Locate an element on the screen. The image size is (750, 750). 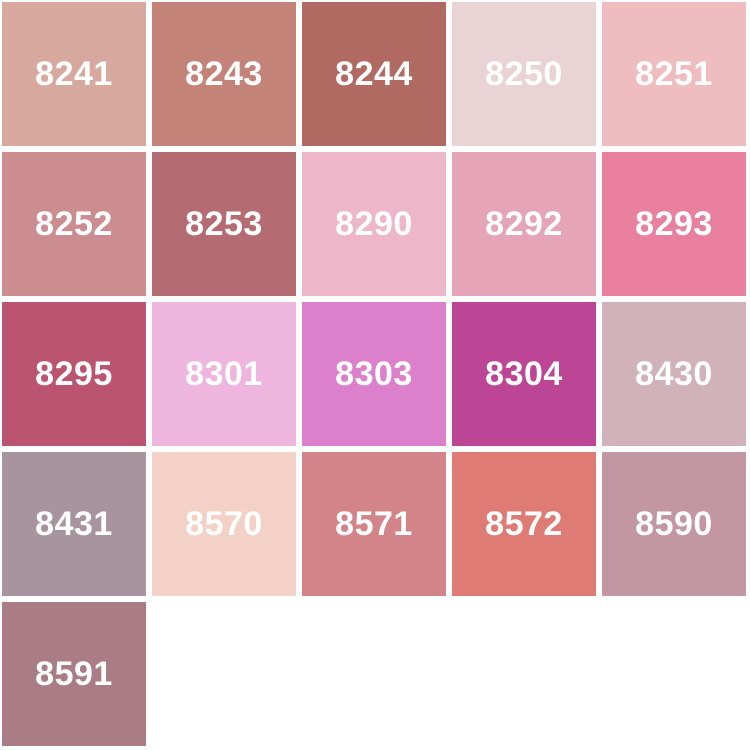
color-swatch-8590: 8590 is located at coordinates (674, 524).